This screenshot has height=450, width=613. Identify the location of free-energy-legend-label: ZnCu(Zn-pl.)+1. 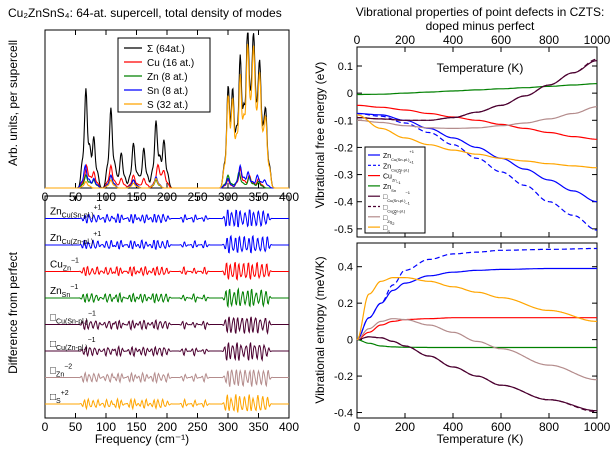
(399, 165).